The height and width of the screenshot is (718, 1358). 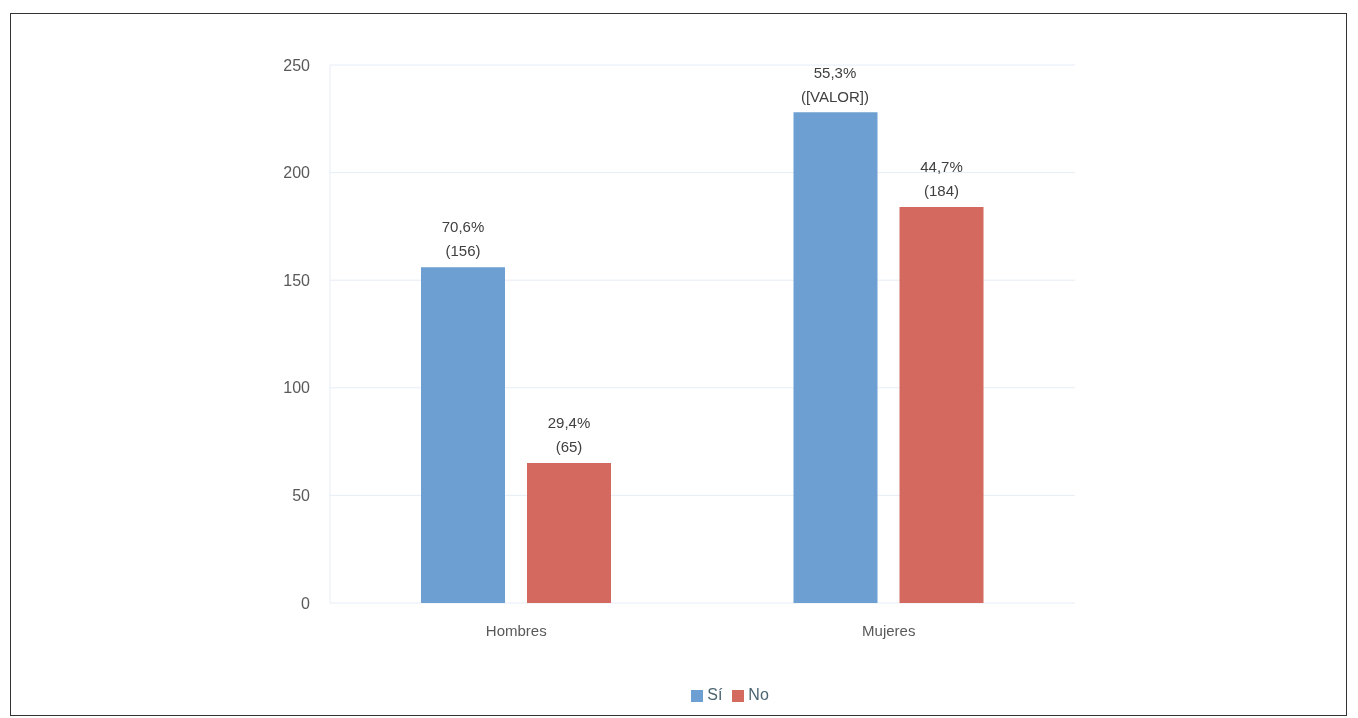 I want to click on data-label: 29,4% (65), so click(x=569, y=435).